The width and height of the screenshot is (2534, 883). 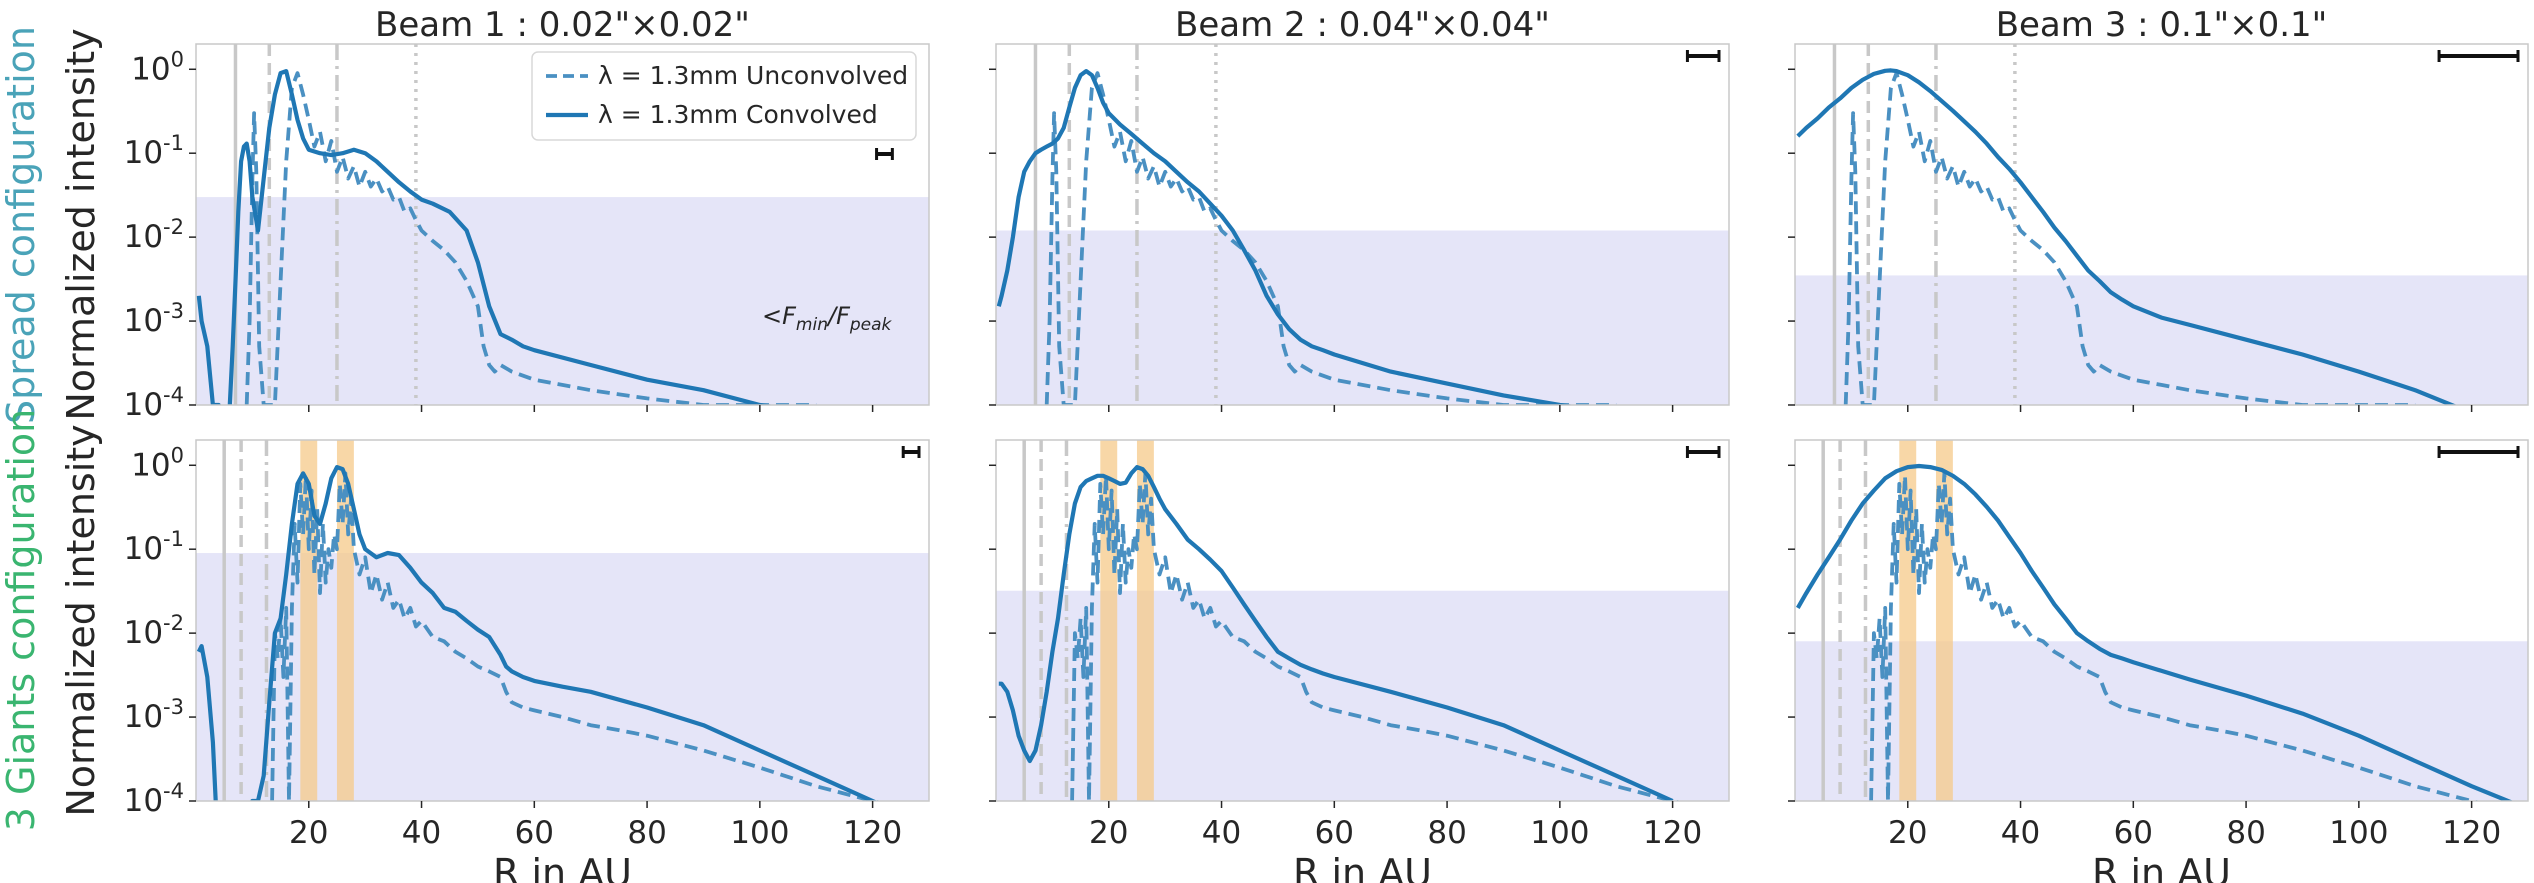 I want to click on annotation-part: /F, so click(x=838, y=316).